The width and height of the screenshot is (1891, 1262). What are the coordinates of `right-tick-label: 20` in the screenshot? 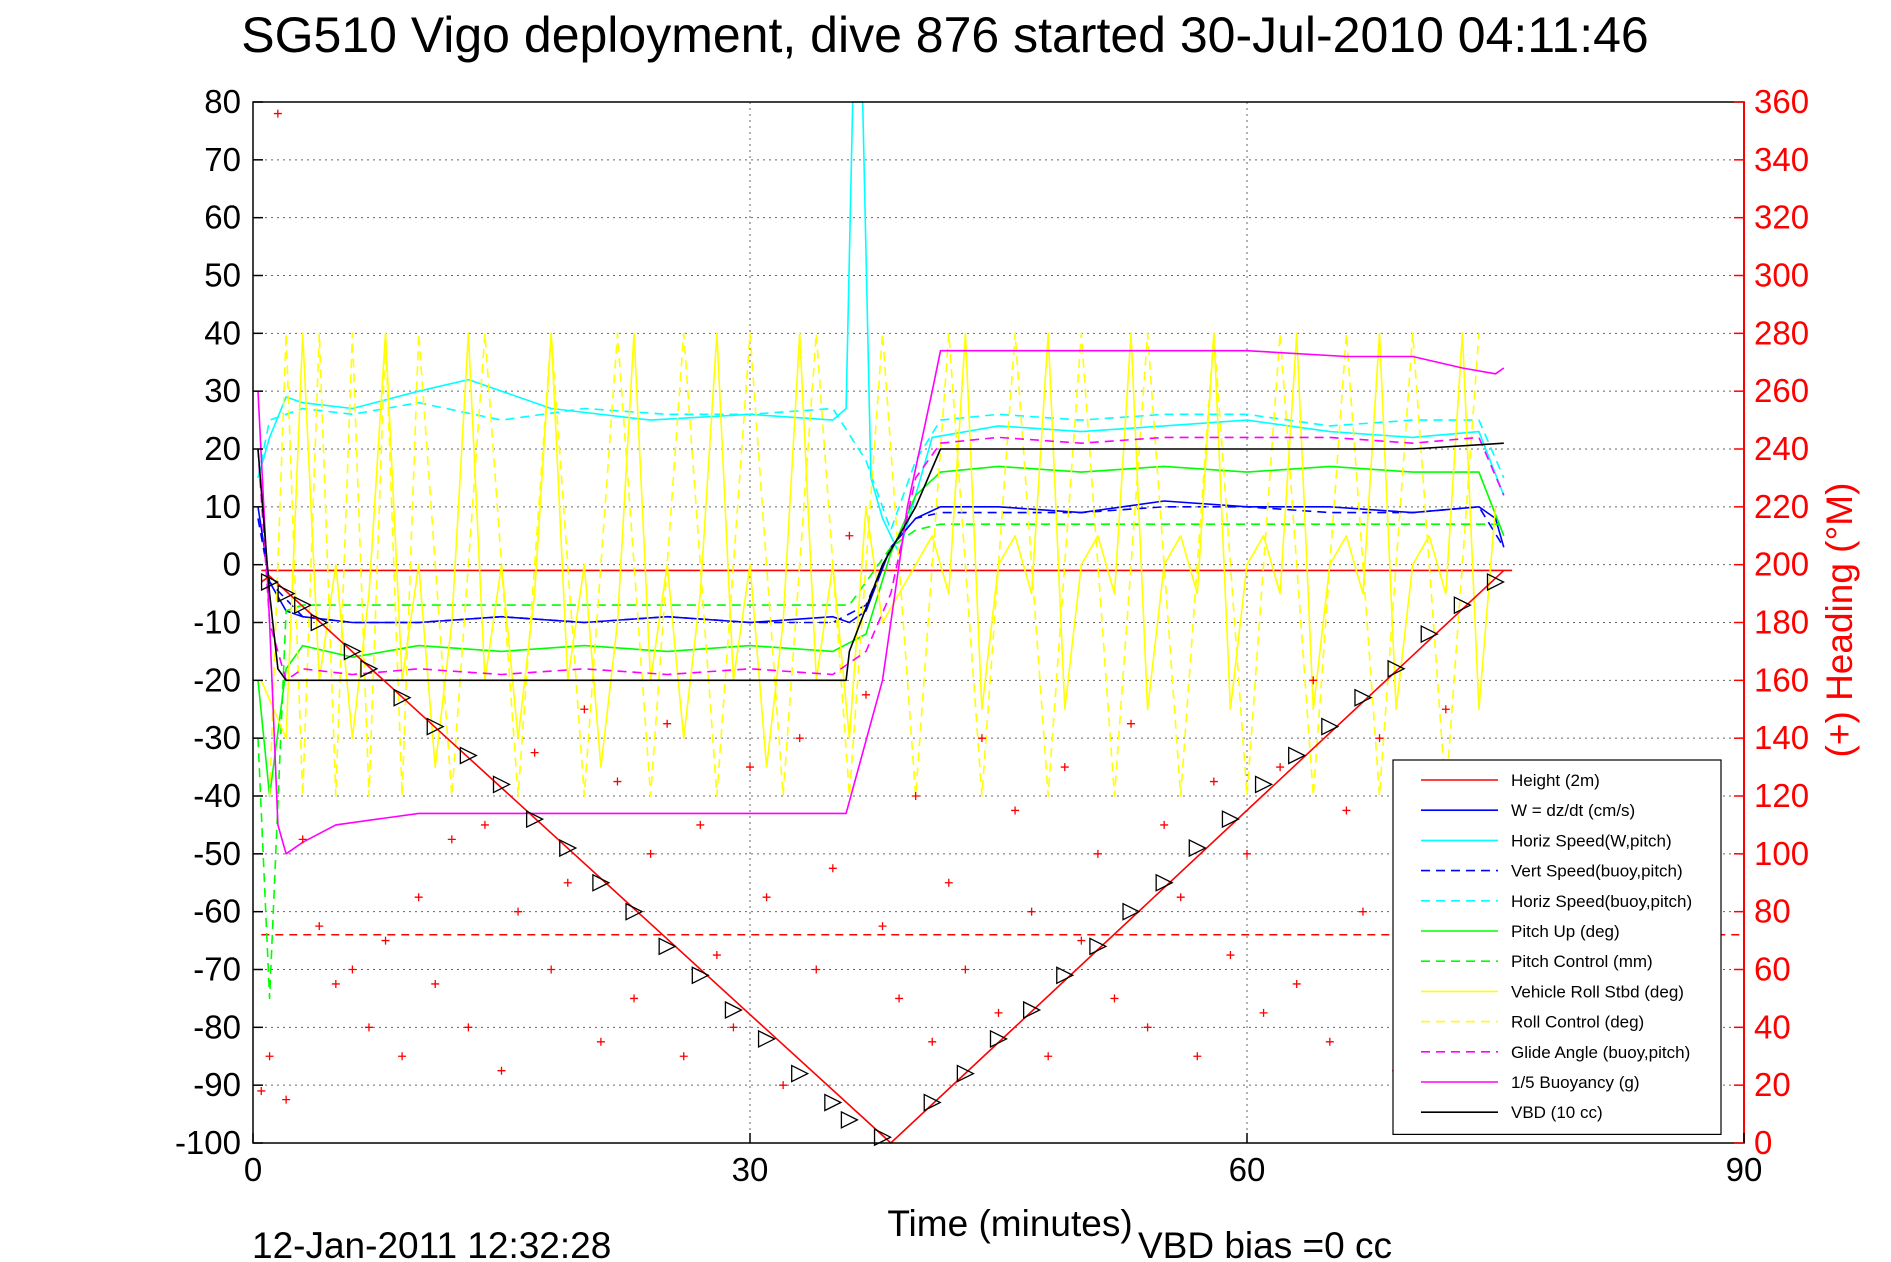 It's located at (1772, 1084).